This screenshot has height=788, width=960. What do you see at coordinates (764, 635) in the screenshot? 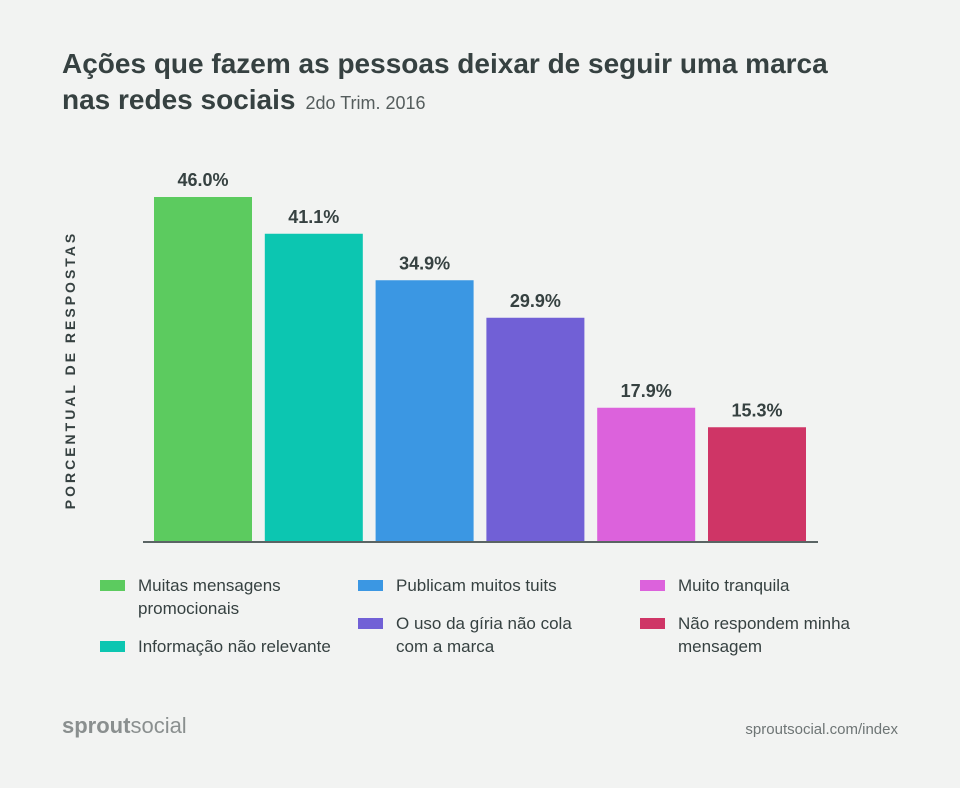
I see `legend-label: Não respondem minha mensagem` at bounding box center [764, 635].